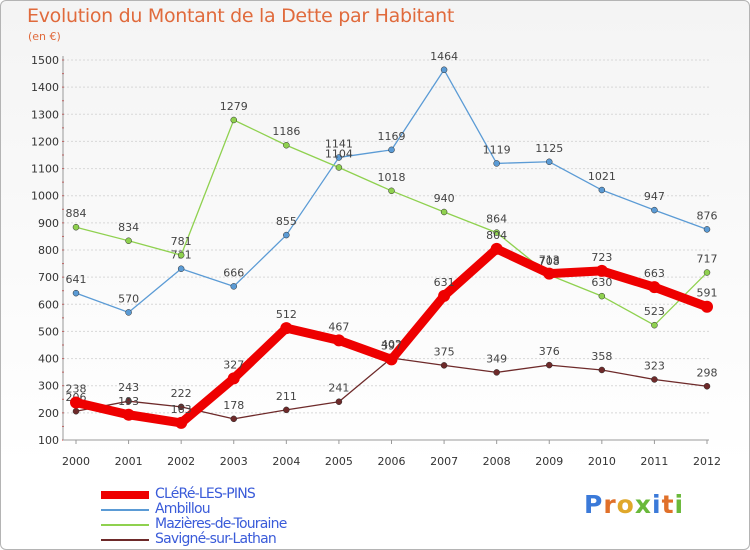 Image resolution: width=750 pixels, height=550 pixels. Describe the element at coordinates (391, 345) in the screenshot. I see `data-label: 397` at that location.